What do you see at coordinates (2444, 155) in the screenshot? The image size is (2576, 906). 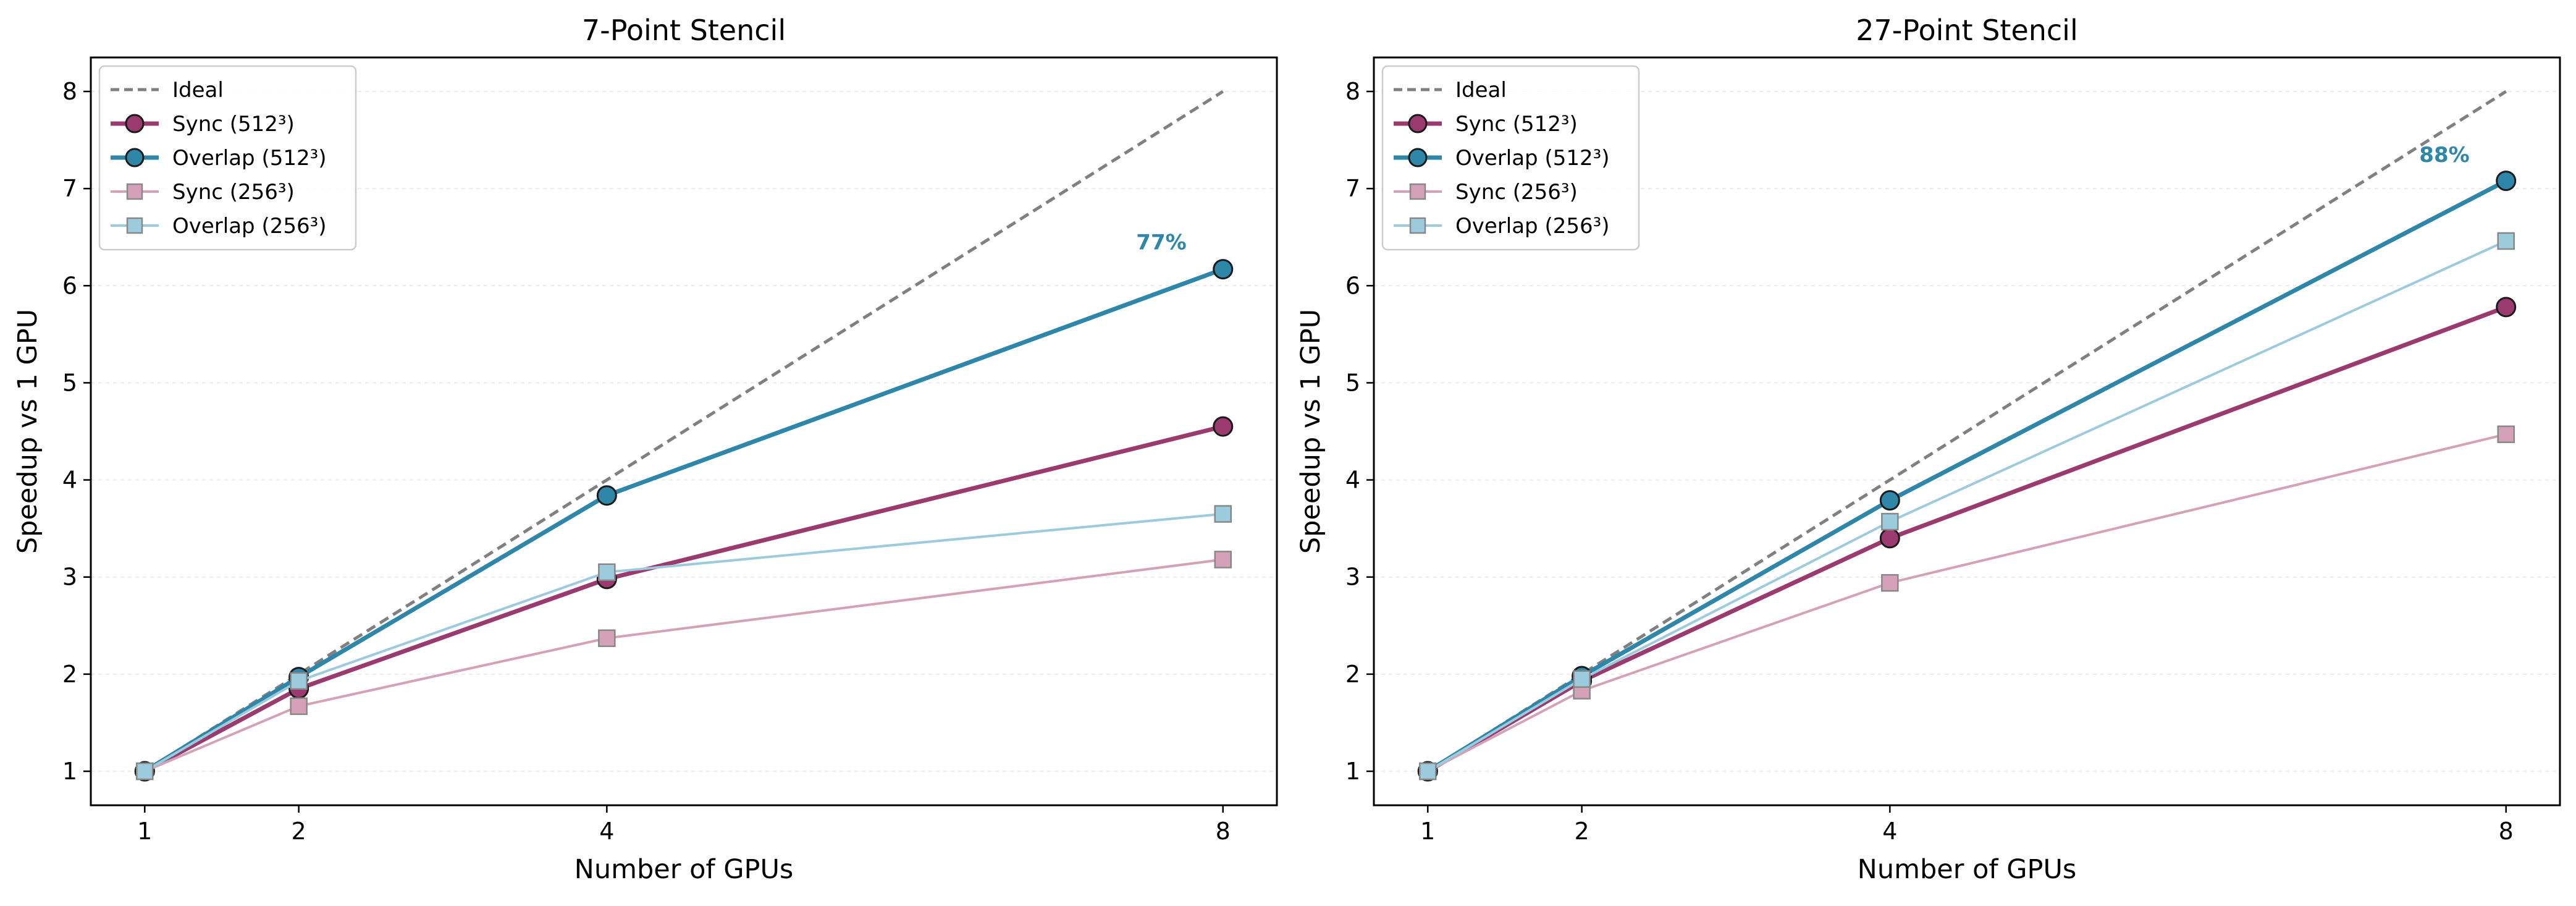 I see `annotation-label: 88%` at bounding box center [2444, 155].